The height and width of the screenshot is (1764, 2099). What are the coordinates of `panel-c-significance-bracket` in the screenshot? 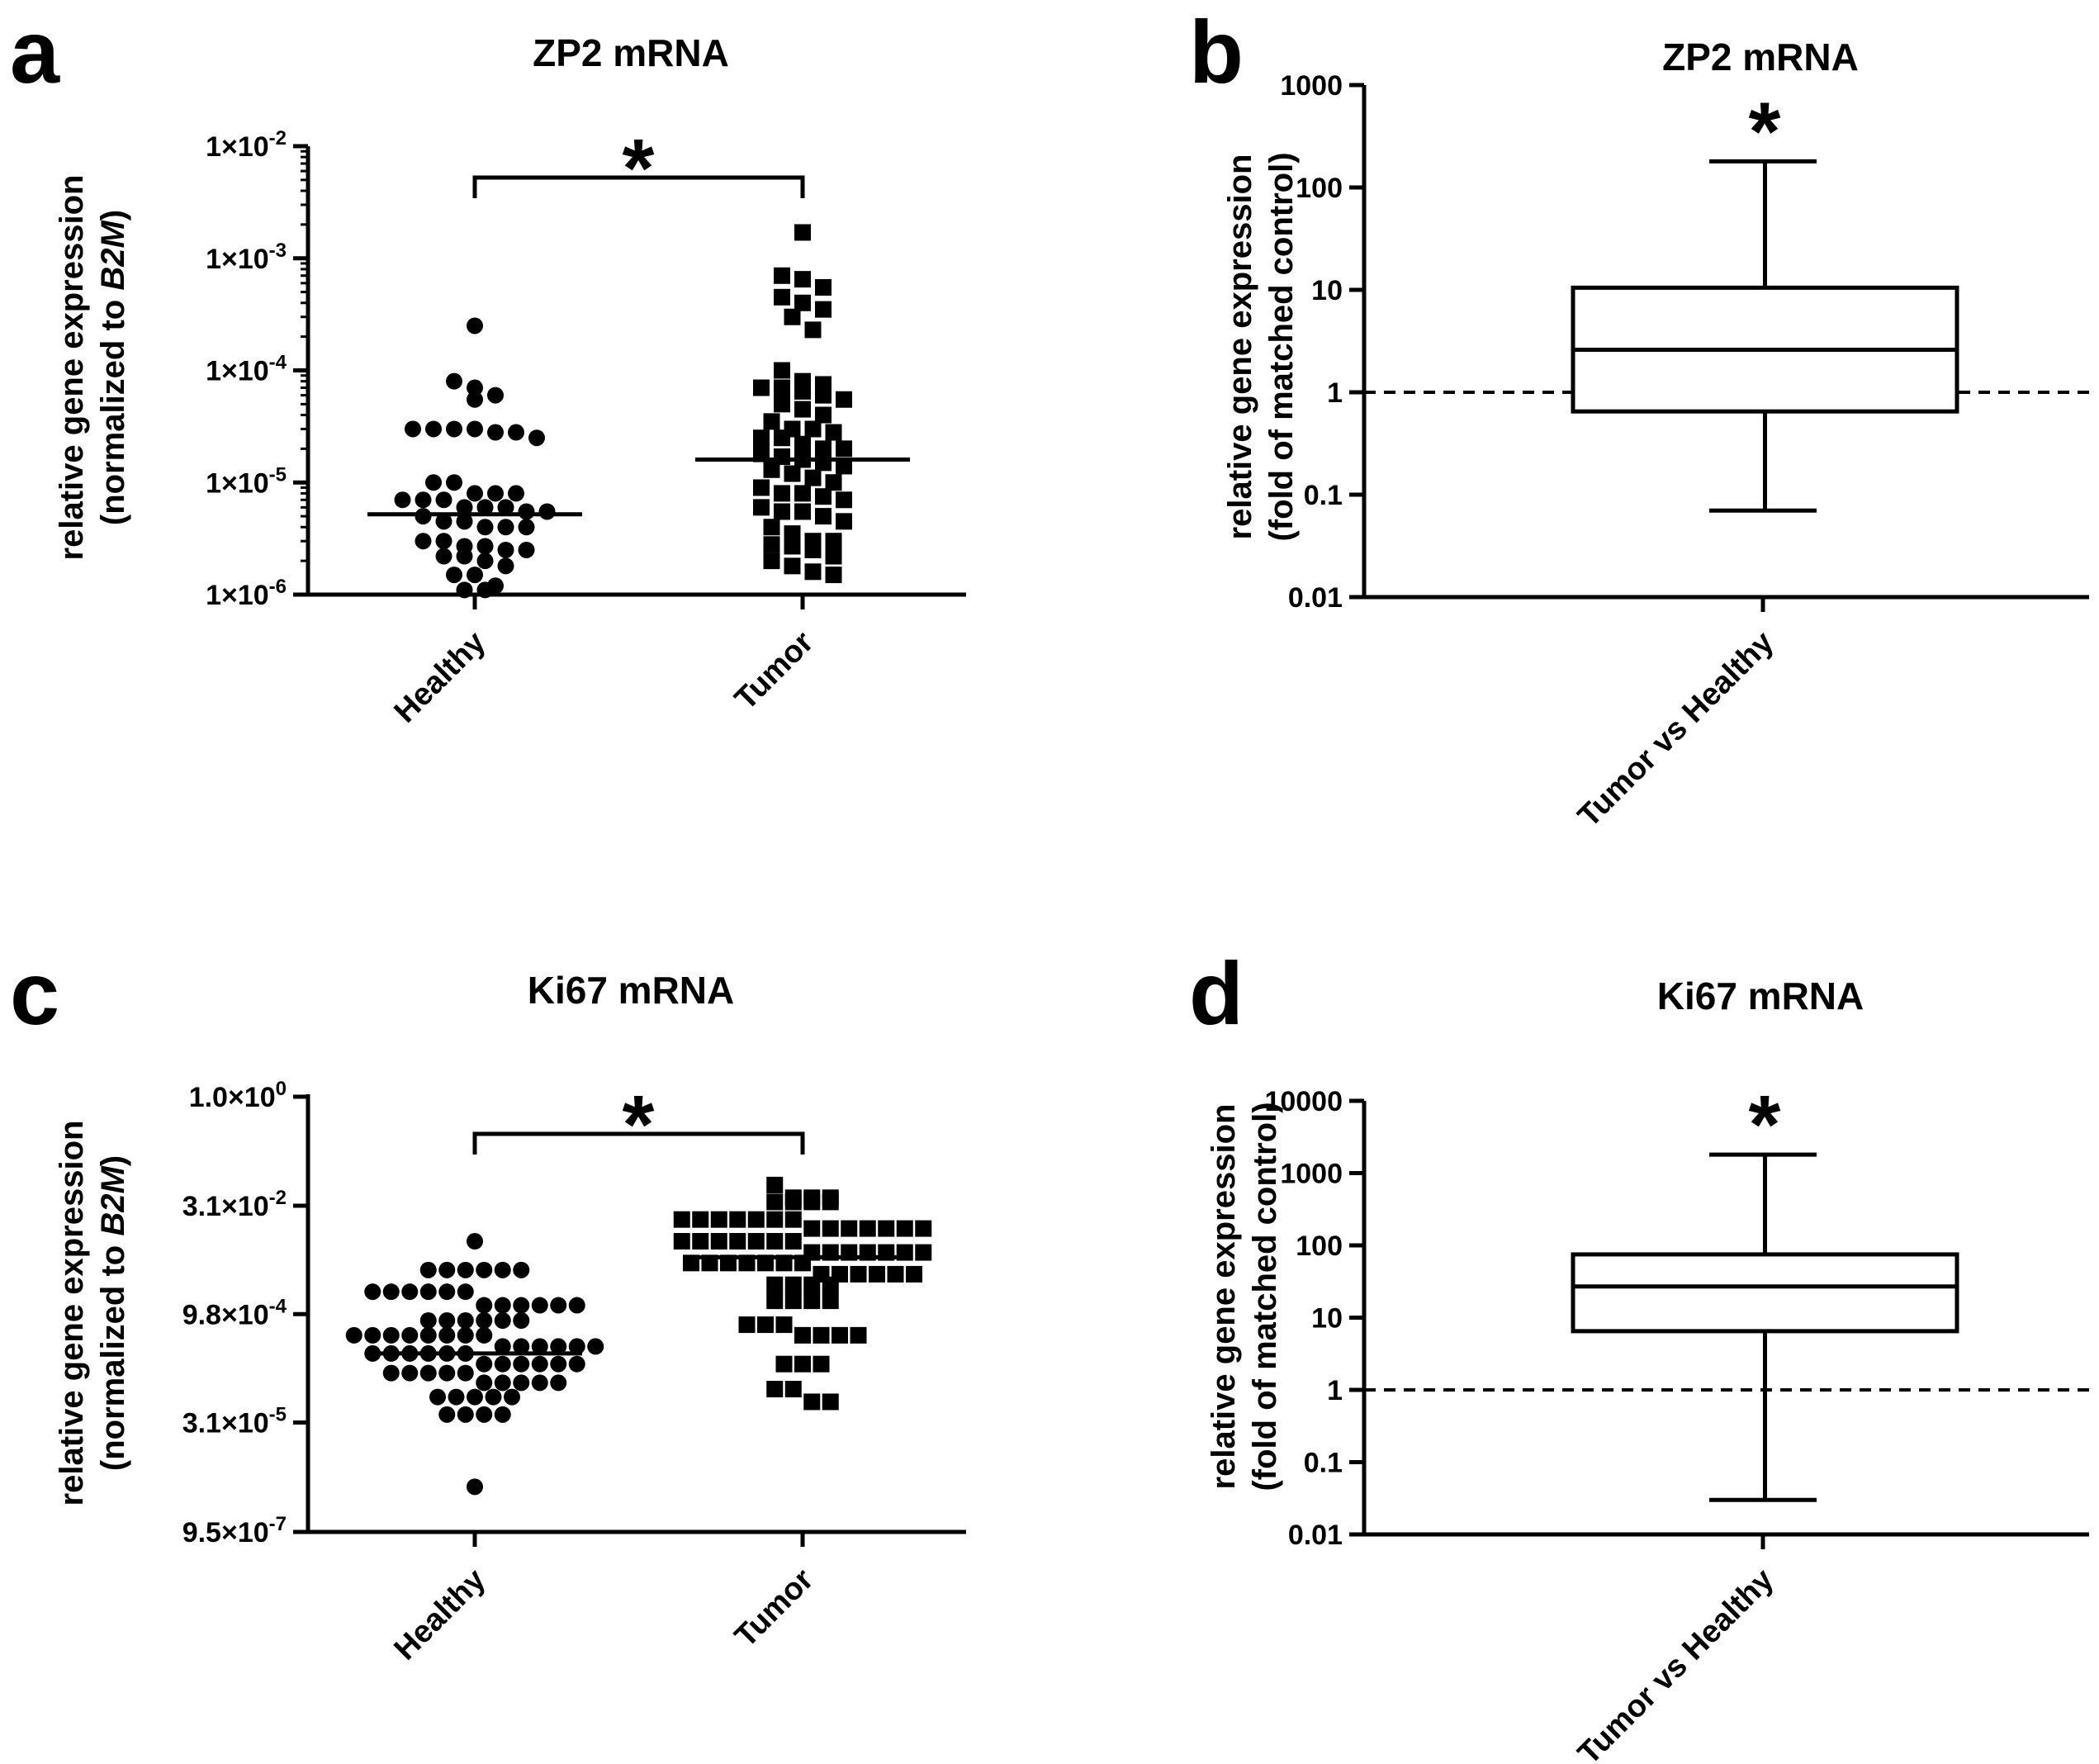 It's located at (638, 1143).